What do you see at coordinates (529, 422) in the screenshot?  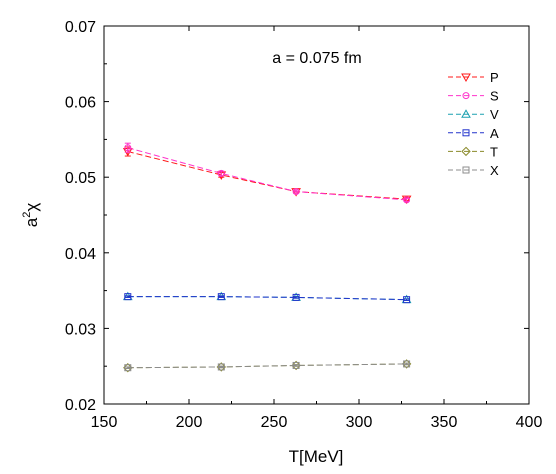 I see `x-tick-label: 400` at bounding box center [529, 422].